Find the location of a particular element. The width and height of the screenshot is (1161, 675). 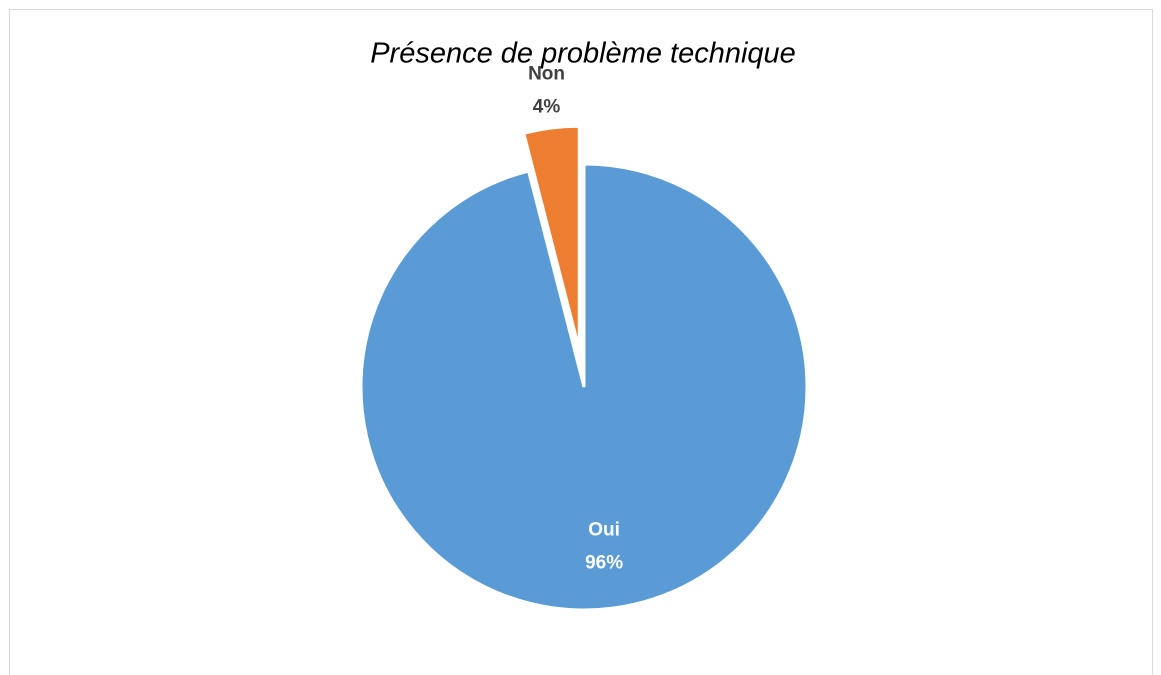

slice-value-label: 4% is located at coordinates (547, 106).